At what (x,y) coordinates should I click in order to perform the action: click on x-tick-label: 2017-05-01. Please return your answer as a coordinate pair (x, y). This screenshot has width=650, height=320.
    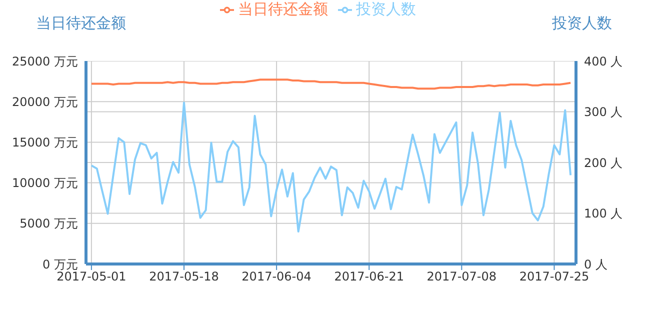
    Looking at the image, I should click on (91, 277).